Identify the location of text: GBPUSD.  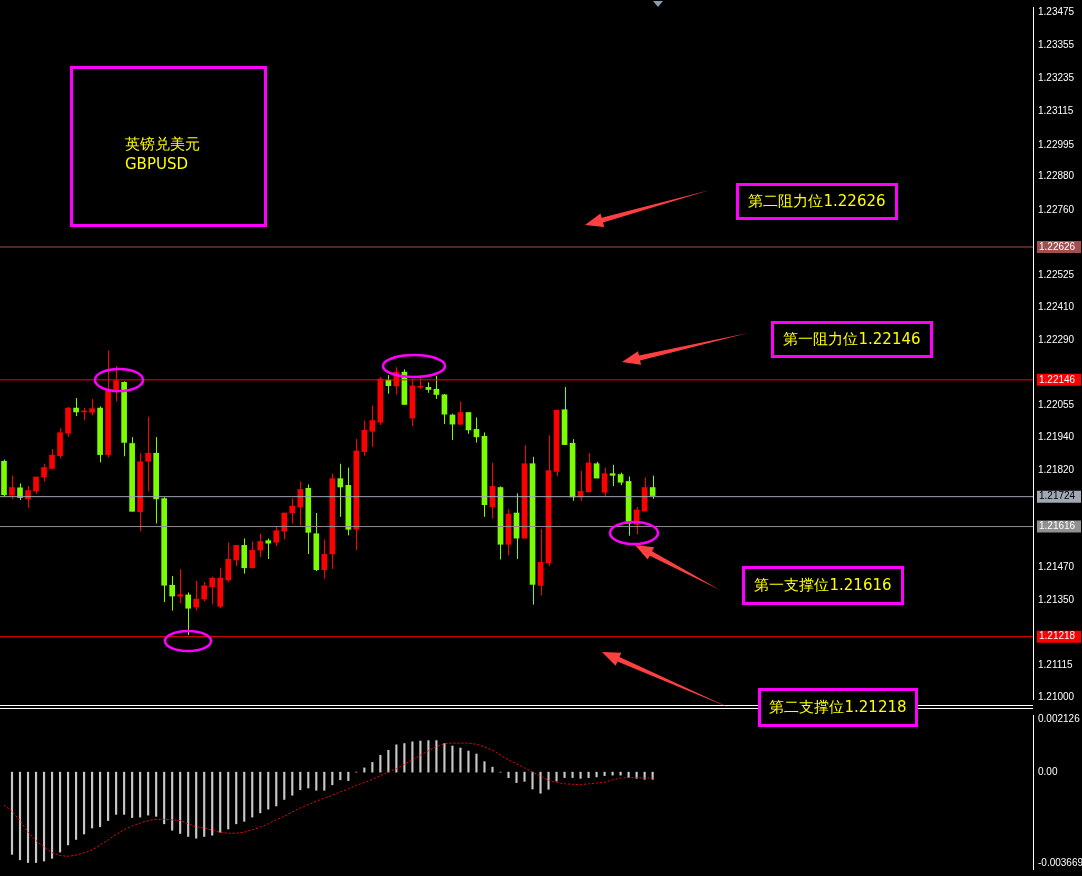
(157, 164).